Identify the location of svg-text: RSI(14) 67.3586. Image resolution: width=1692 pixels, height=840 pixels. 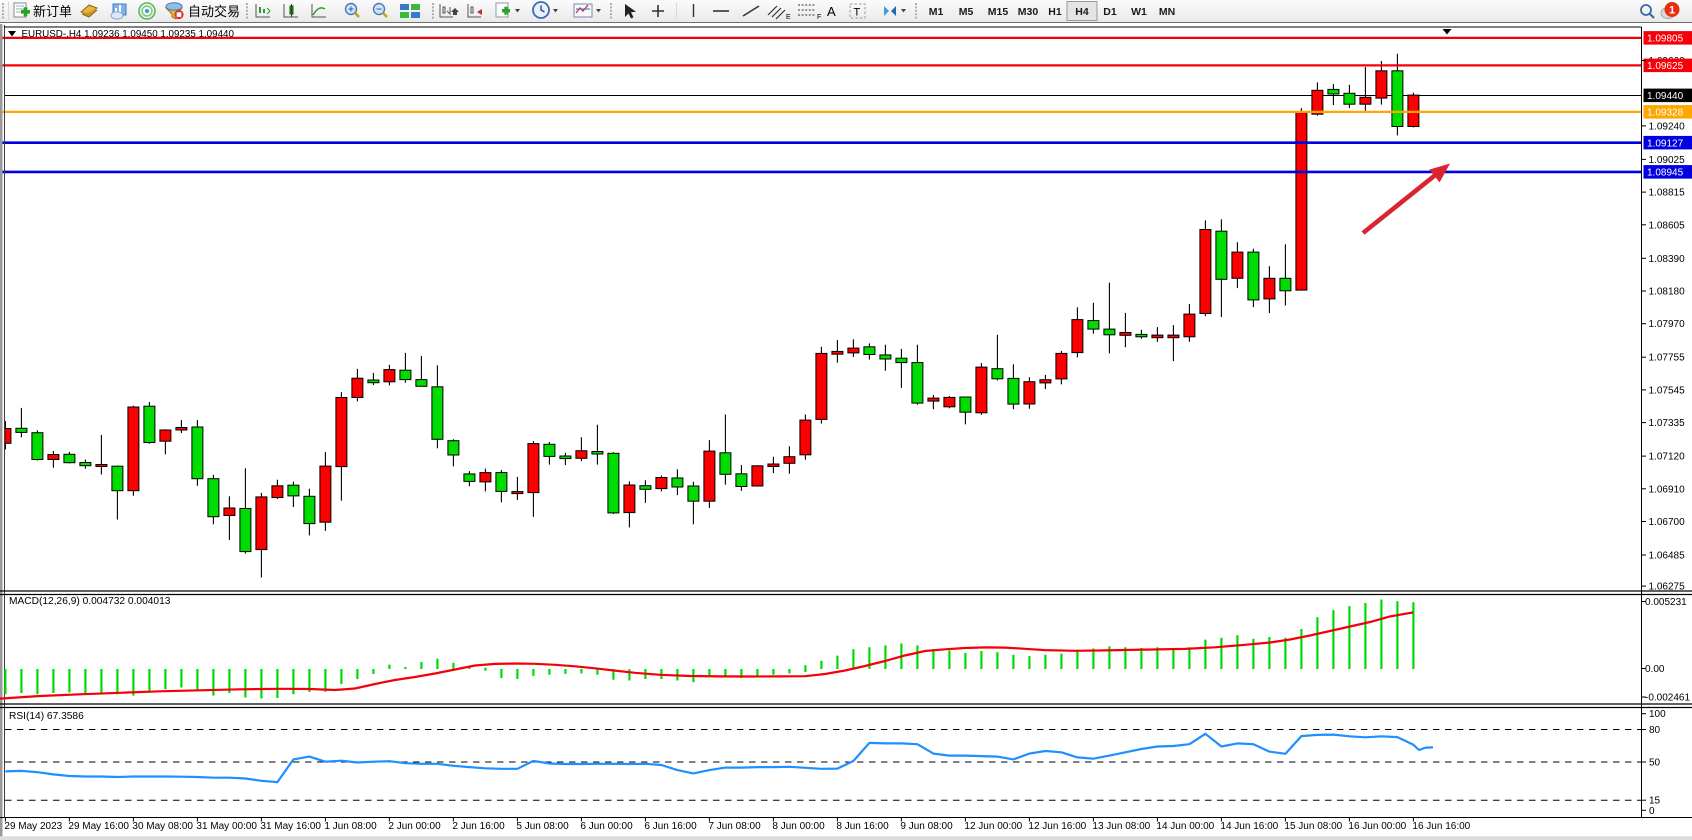
(46, 716).